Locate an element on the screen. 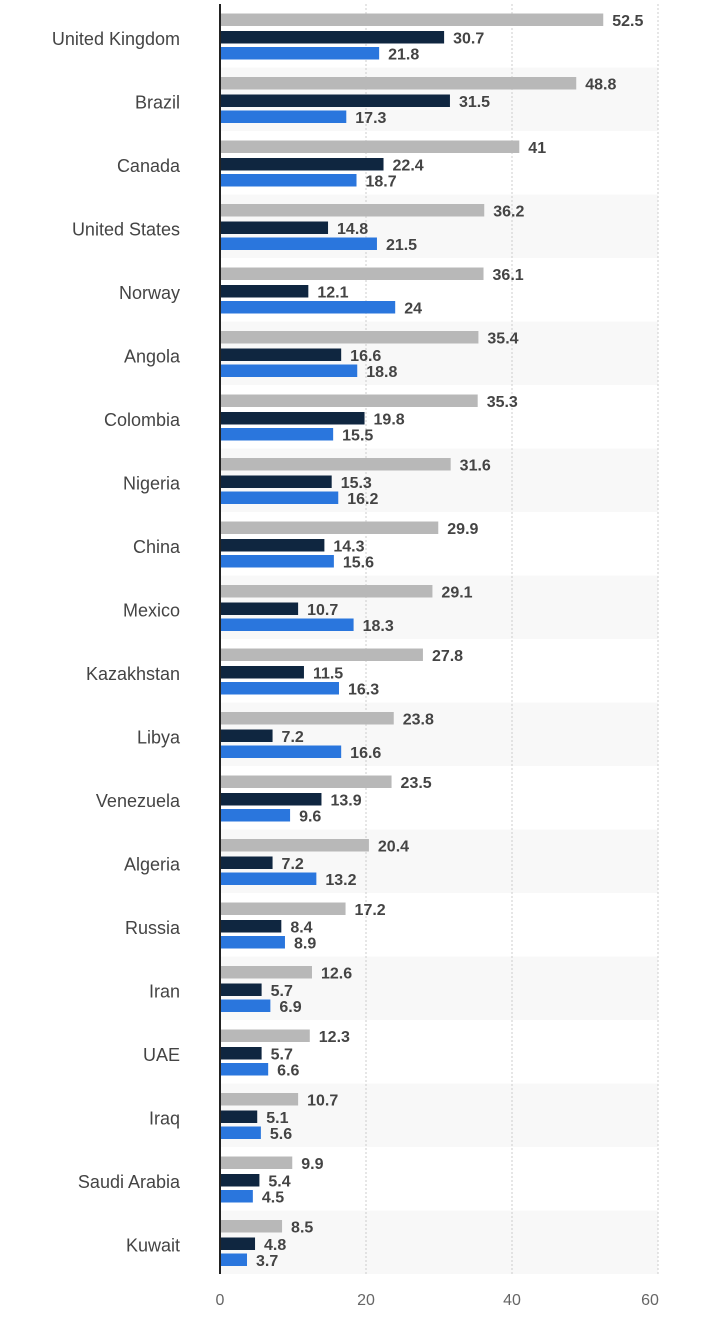 The image size is (720, 1329). value-label: 12.3 is located at coordinates (334, 1037).